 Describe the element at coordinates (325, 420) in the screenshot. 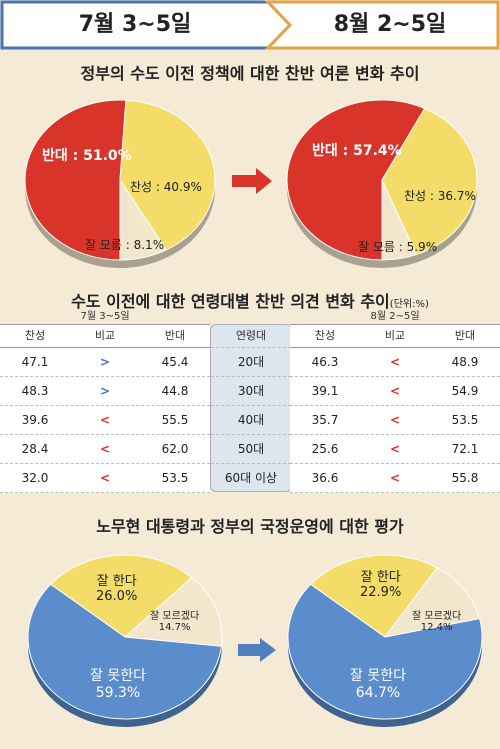

I see `aug-support-cell: 35.7` at that location.